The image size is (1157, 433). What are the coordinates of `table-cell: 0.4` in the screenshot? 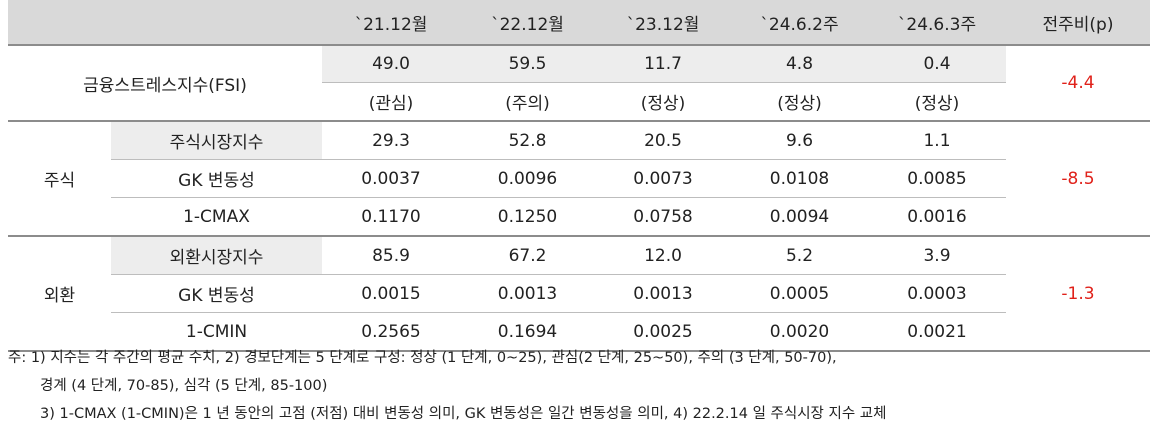 It's located at (937, 63).